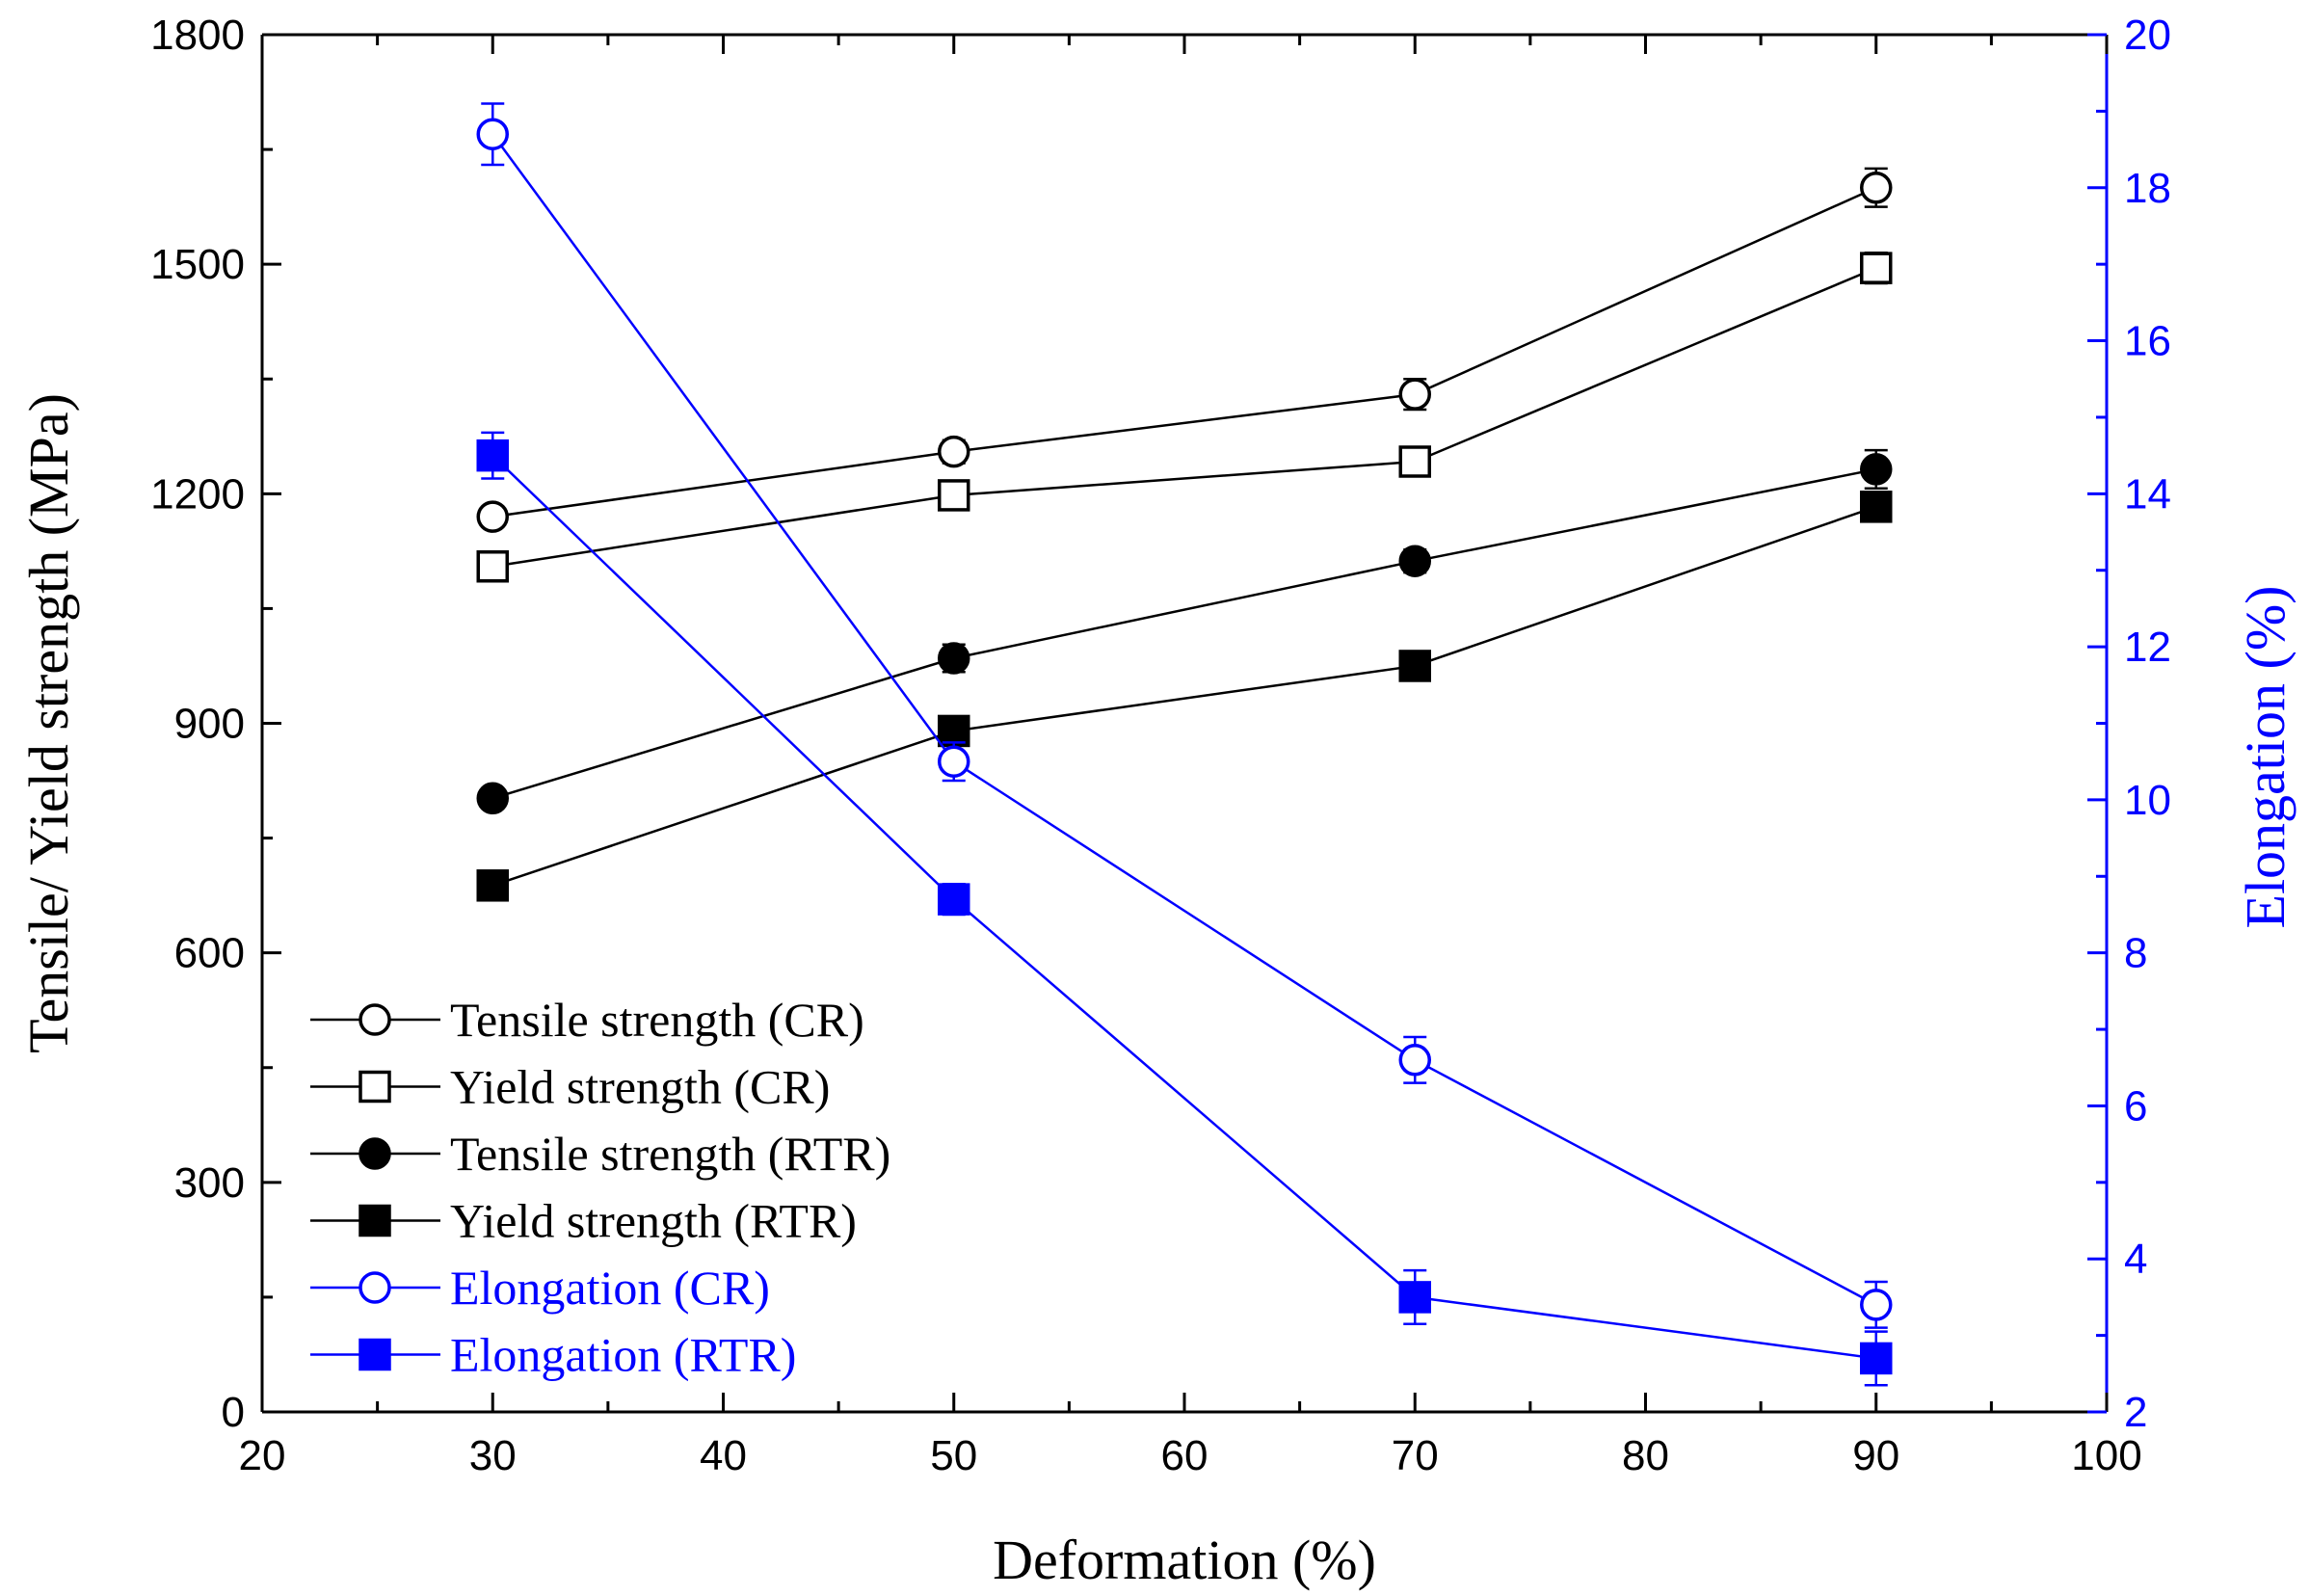  I want to click on legend-item-4: Elongation (CR), so click(540, 1288).